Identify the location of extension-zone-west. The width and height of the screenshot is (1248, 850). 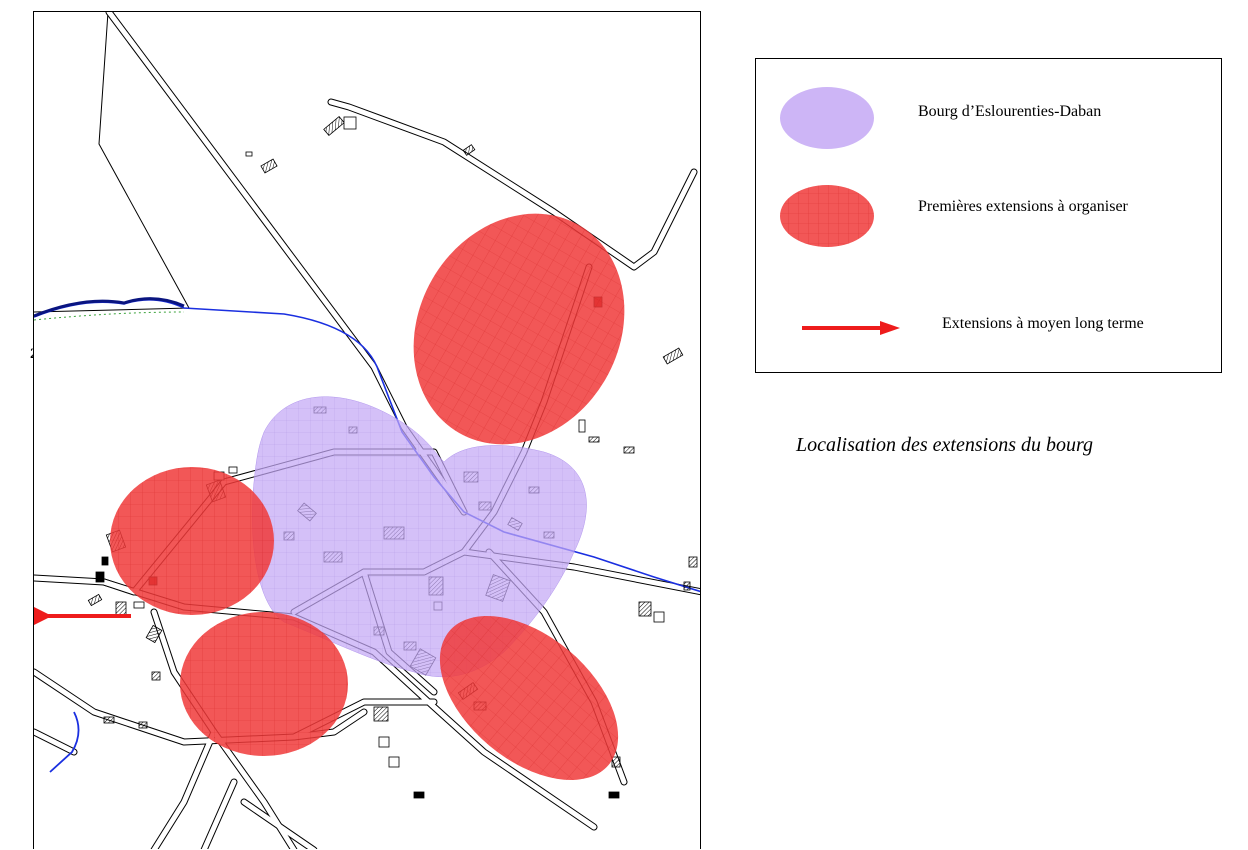
(192, 541).